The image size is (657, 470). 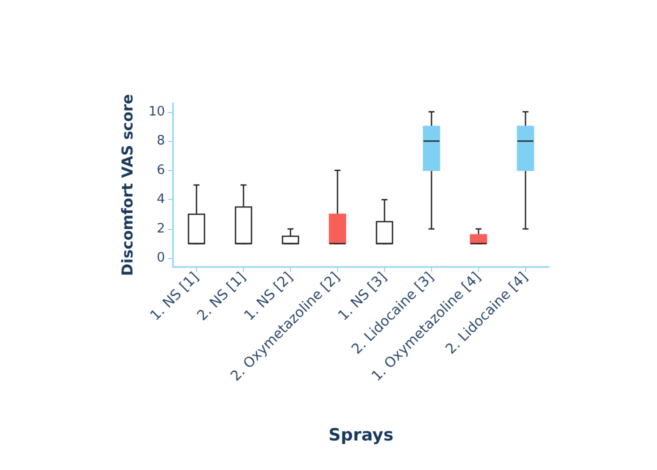 What do you see at coordinates (156, 112) in the screenshot?
I see `y-tick-label: 10` at bounding box center [156, 112].